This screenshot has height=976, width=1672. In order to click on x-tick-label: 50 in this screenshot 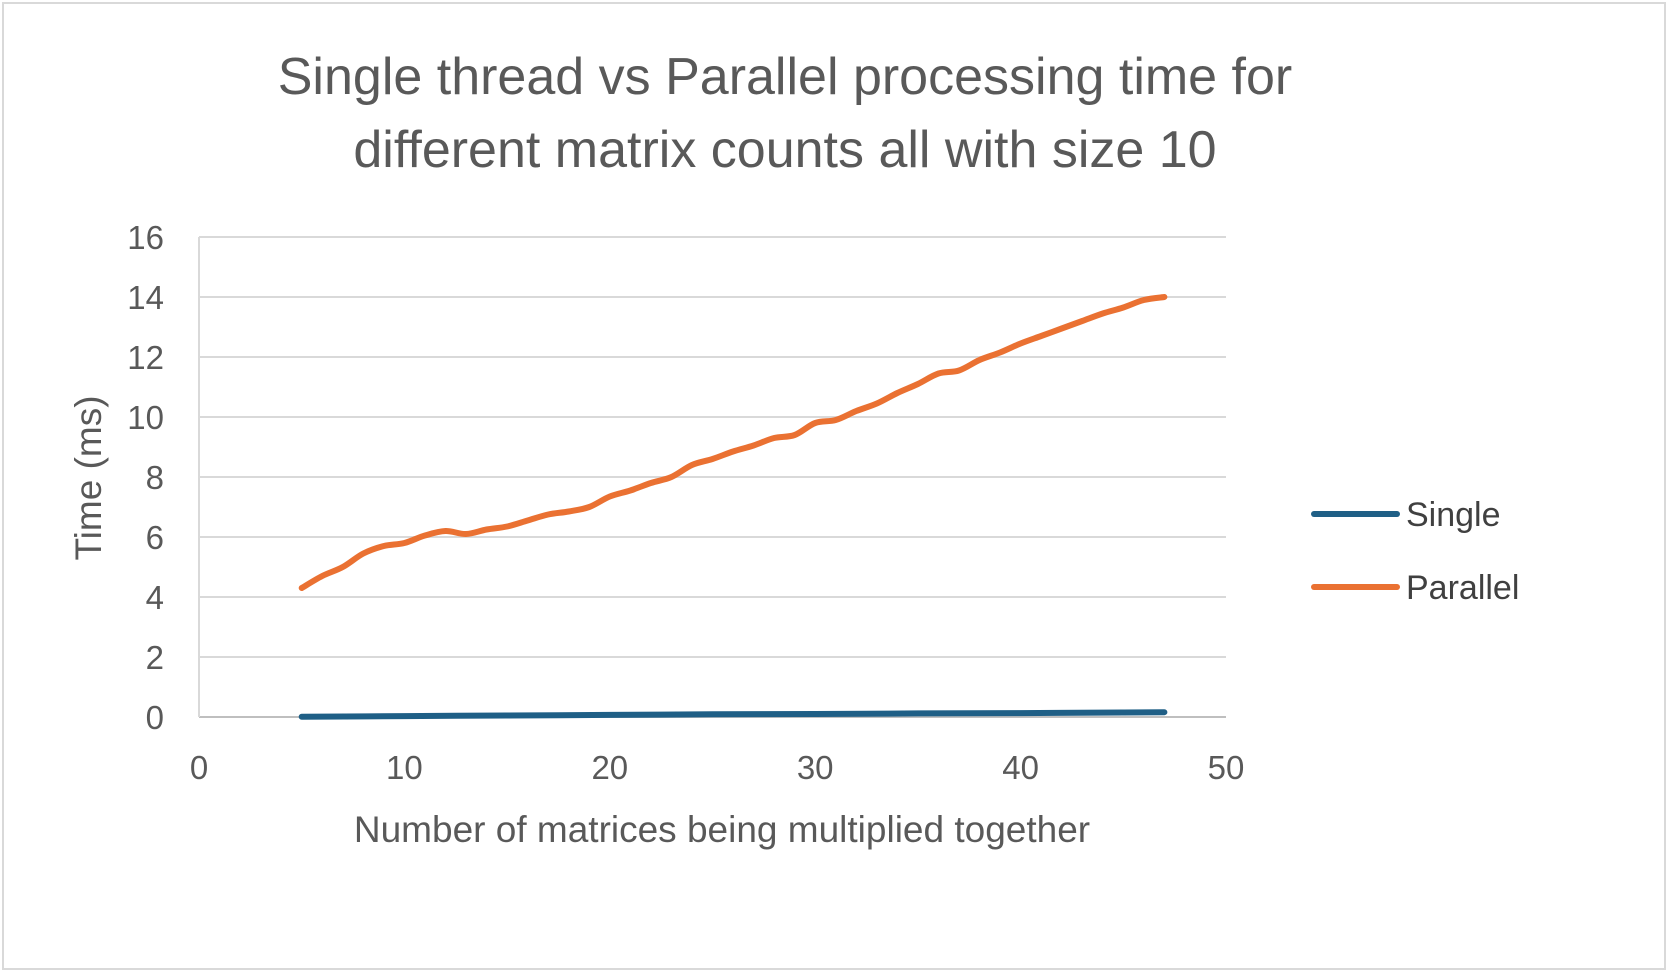, I will do `click(1226, 767)`.